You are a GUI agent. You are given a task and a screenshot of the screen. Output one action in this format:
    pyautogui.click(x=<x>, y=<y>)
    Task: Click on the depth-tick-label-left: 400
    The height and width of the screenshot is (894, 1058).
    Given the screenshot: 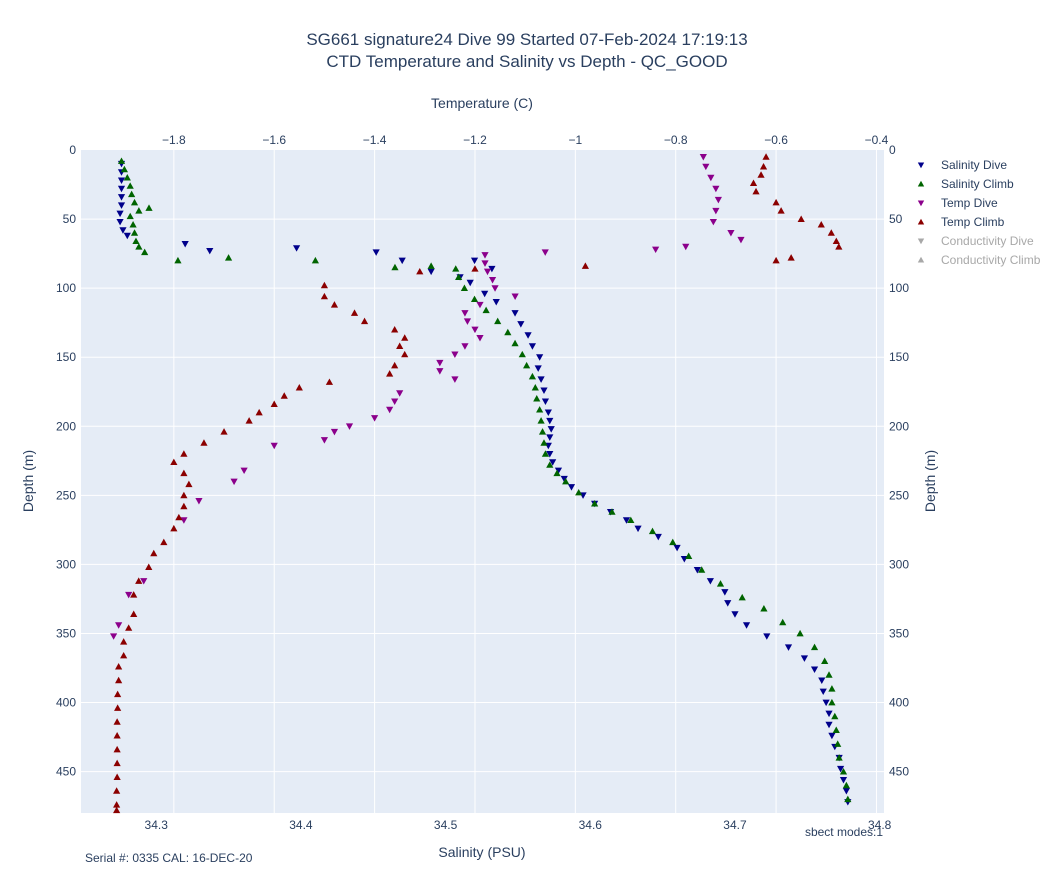 What is the action you would take?
    pyautogui.click(x=66, y=703)
    